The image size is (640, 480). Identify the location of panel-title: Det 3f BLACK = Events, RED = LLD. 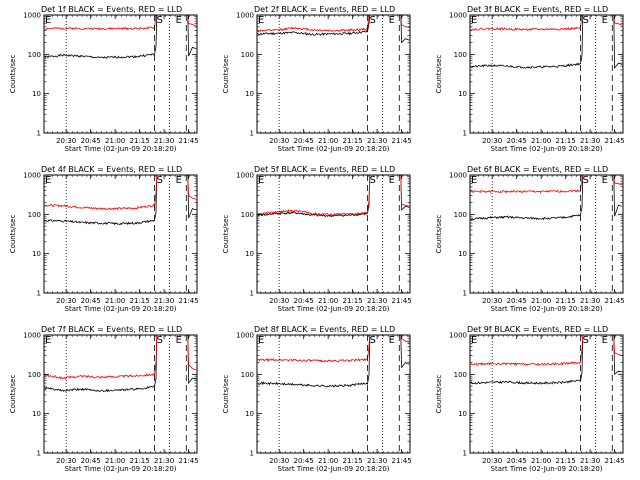
(537, 9).